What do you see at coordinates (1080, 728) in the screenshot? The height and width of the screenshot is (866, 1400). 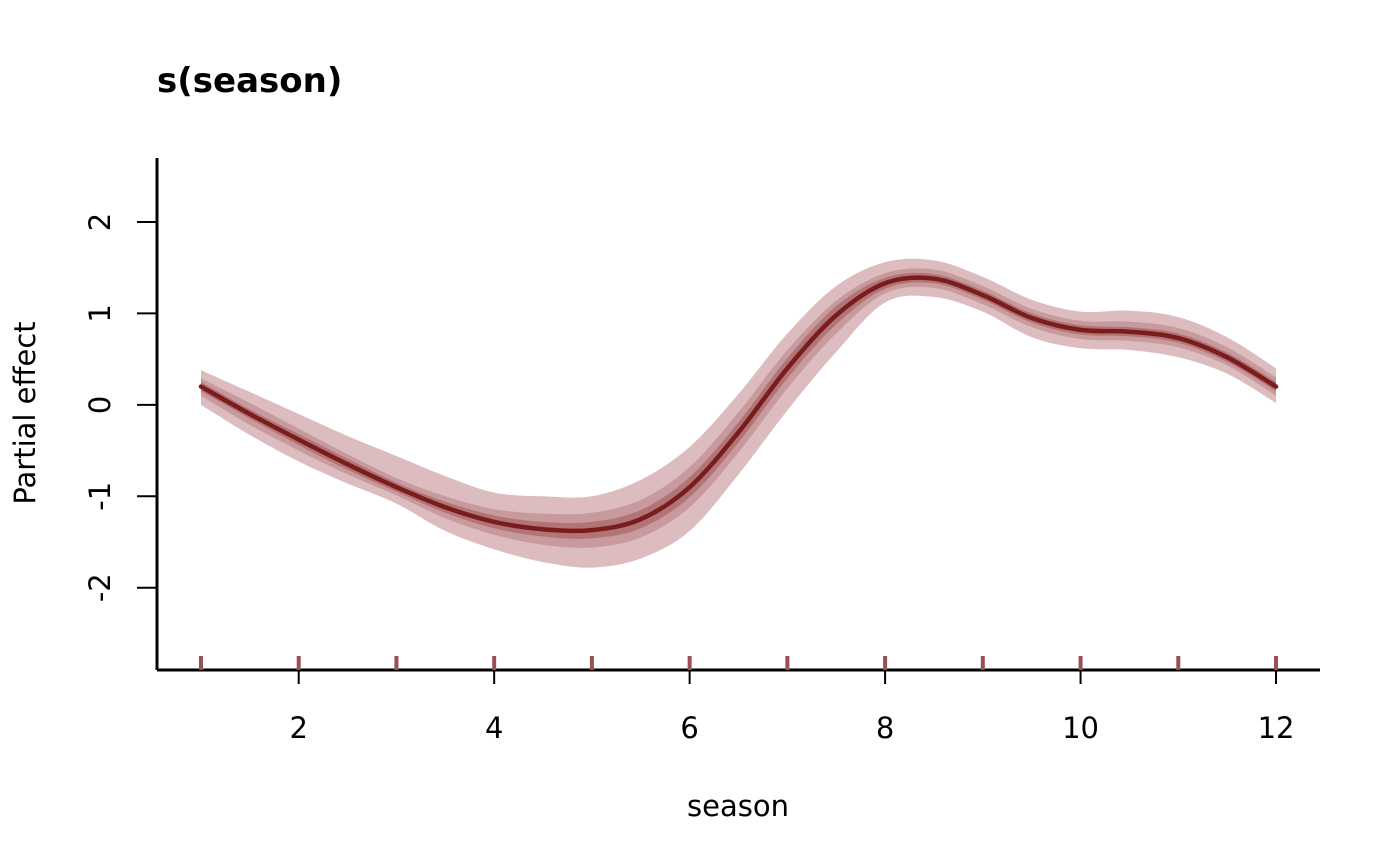 I see `x-tick-label: 10` at bounding box center [1080, 728].